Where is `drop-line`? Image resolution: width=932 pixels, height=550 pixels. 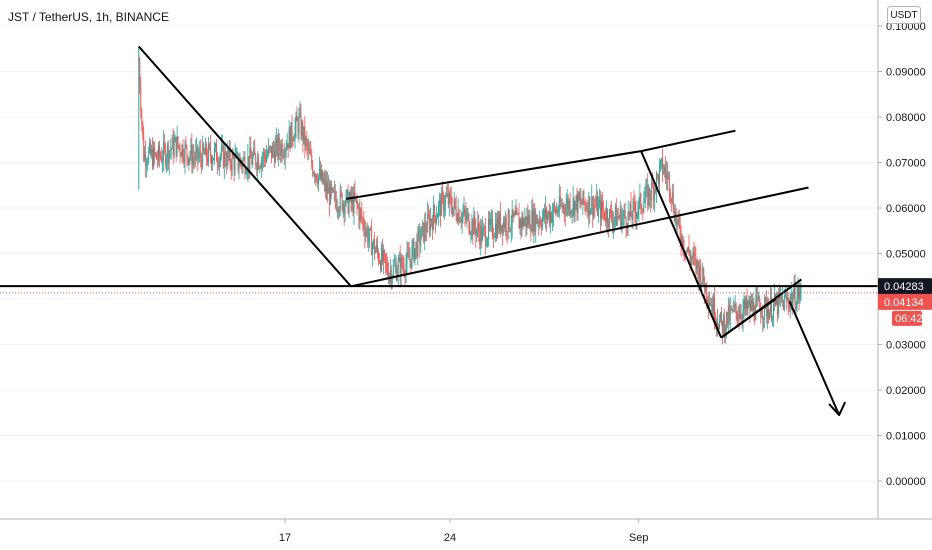 drop-line is located at coordinates (245, 166).